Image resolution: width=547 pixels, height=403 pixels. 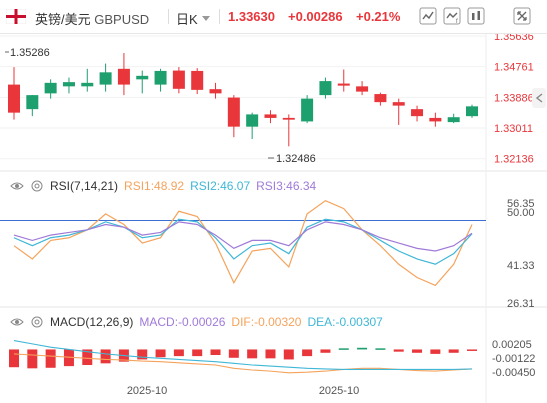 I want to click on macd-tick-label: 0.00205, so click(x=512, y=345).